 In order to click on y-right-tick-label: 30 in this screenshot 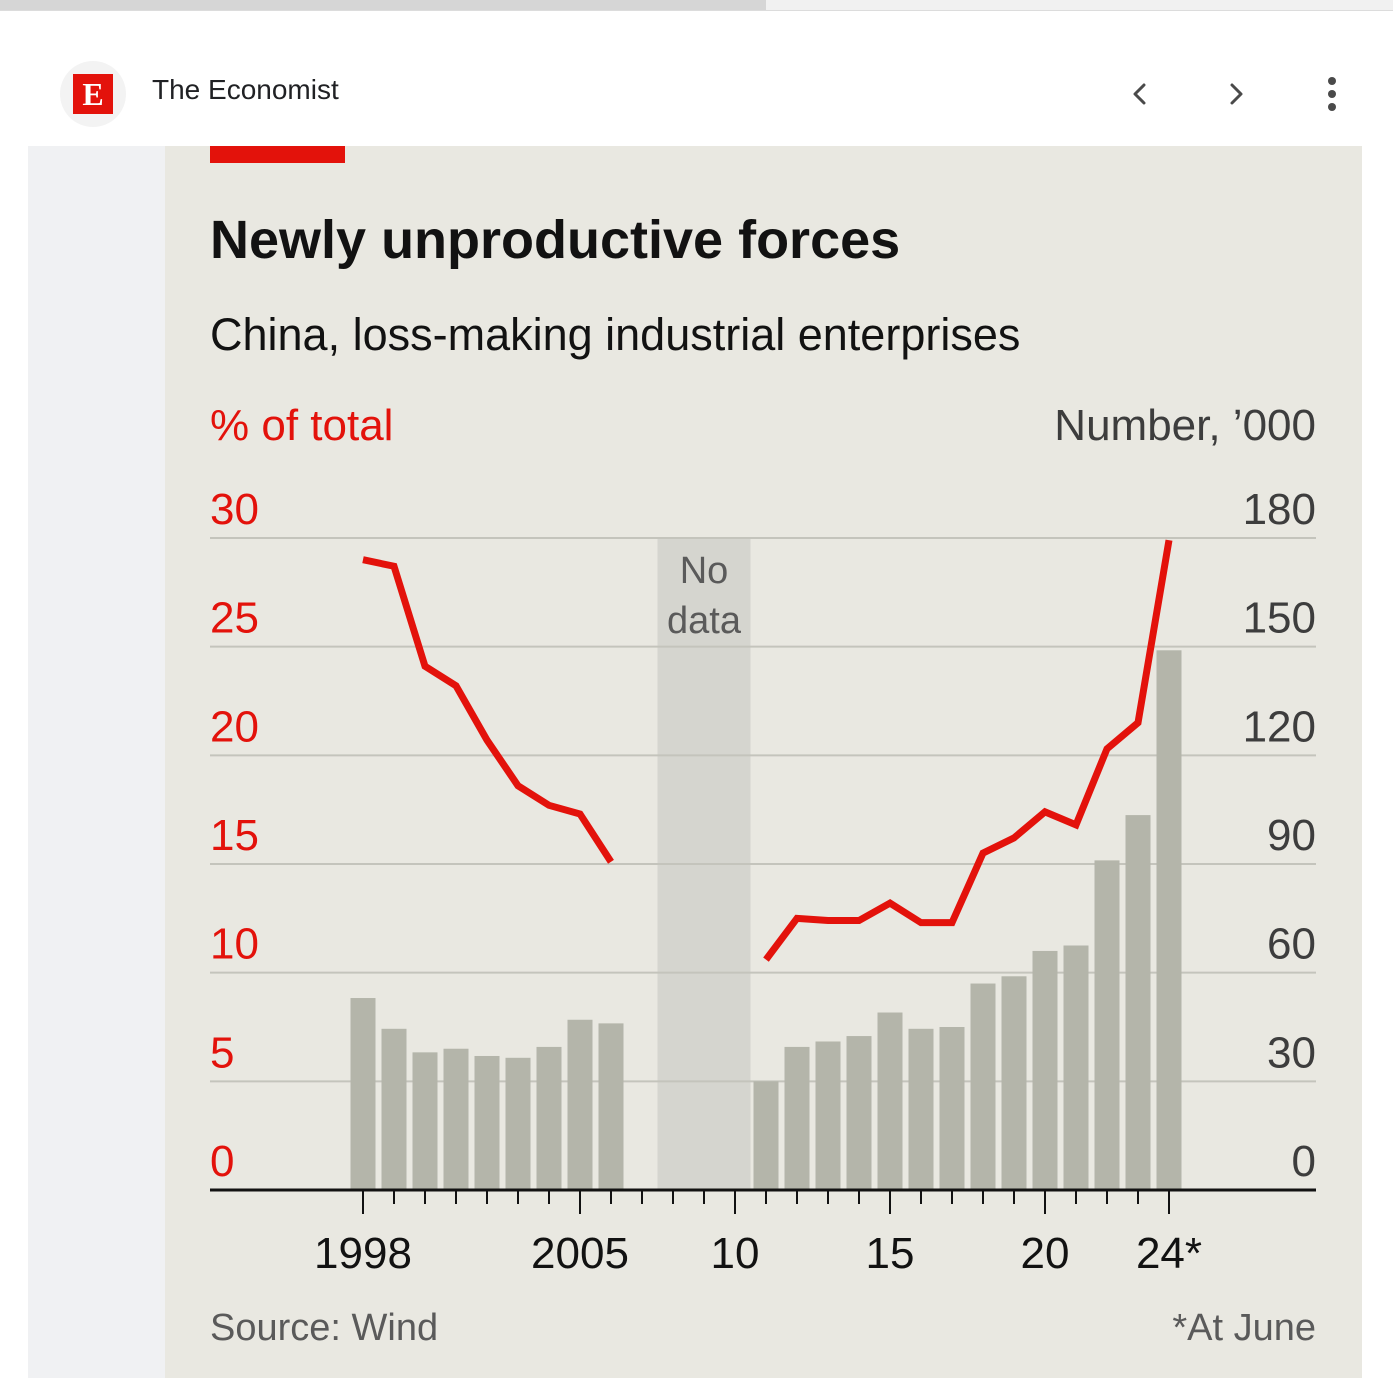, I will do `click(1291, 1052)`.